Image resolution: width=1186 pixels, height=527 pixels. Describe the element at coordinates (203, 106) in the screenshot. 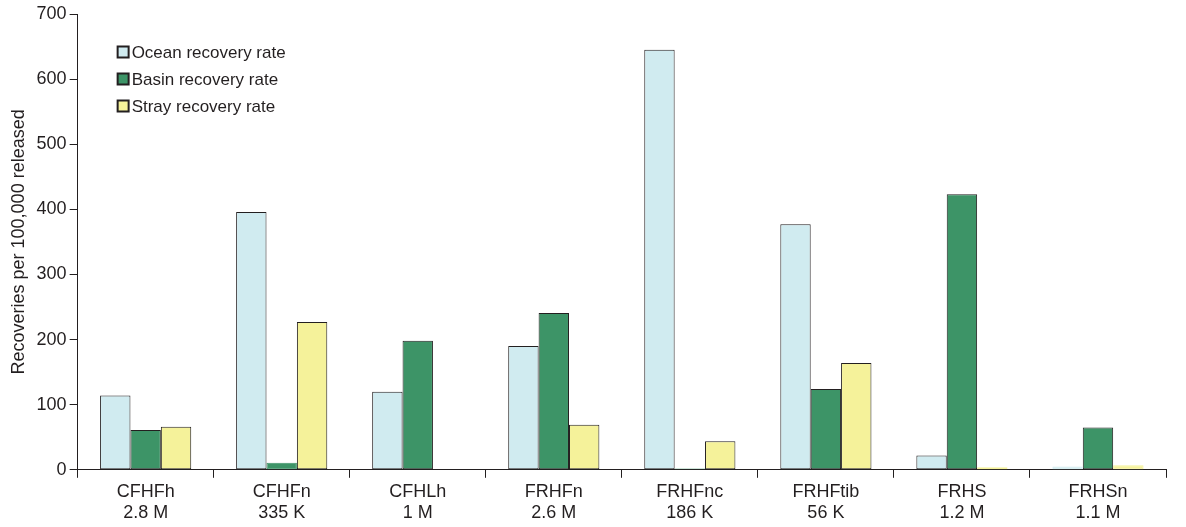

I see `legend-label: Stray recovery rate` at that location.